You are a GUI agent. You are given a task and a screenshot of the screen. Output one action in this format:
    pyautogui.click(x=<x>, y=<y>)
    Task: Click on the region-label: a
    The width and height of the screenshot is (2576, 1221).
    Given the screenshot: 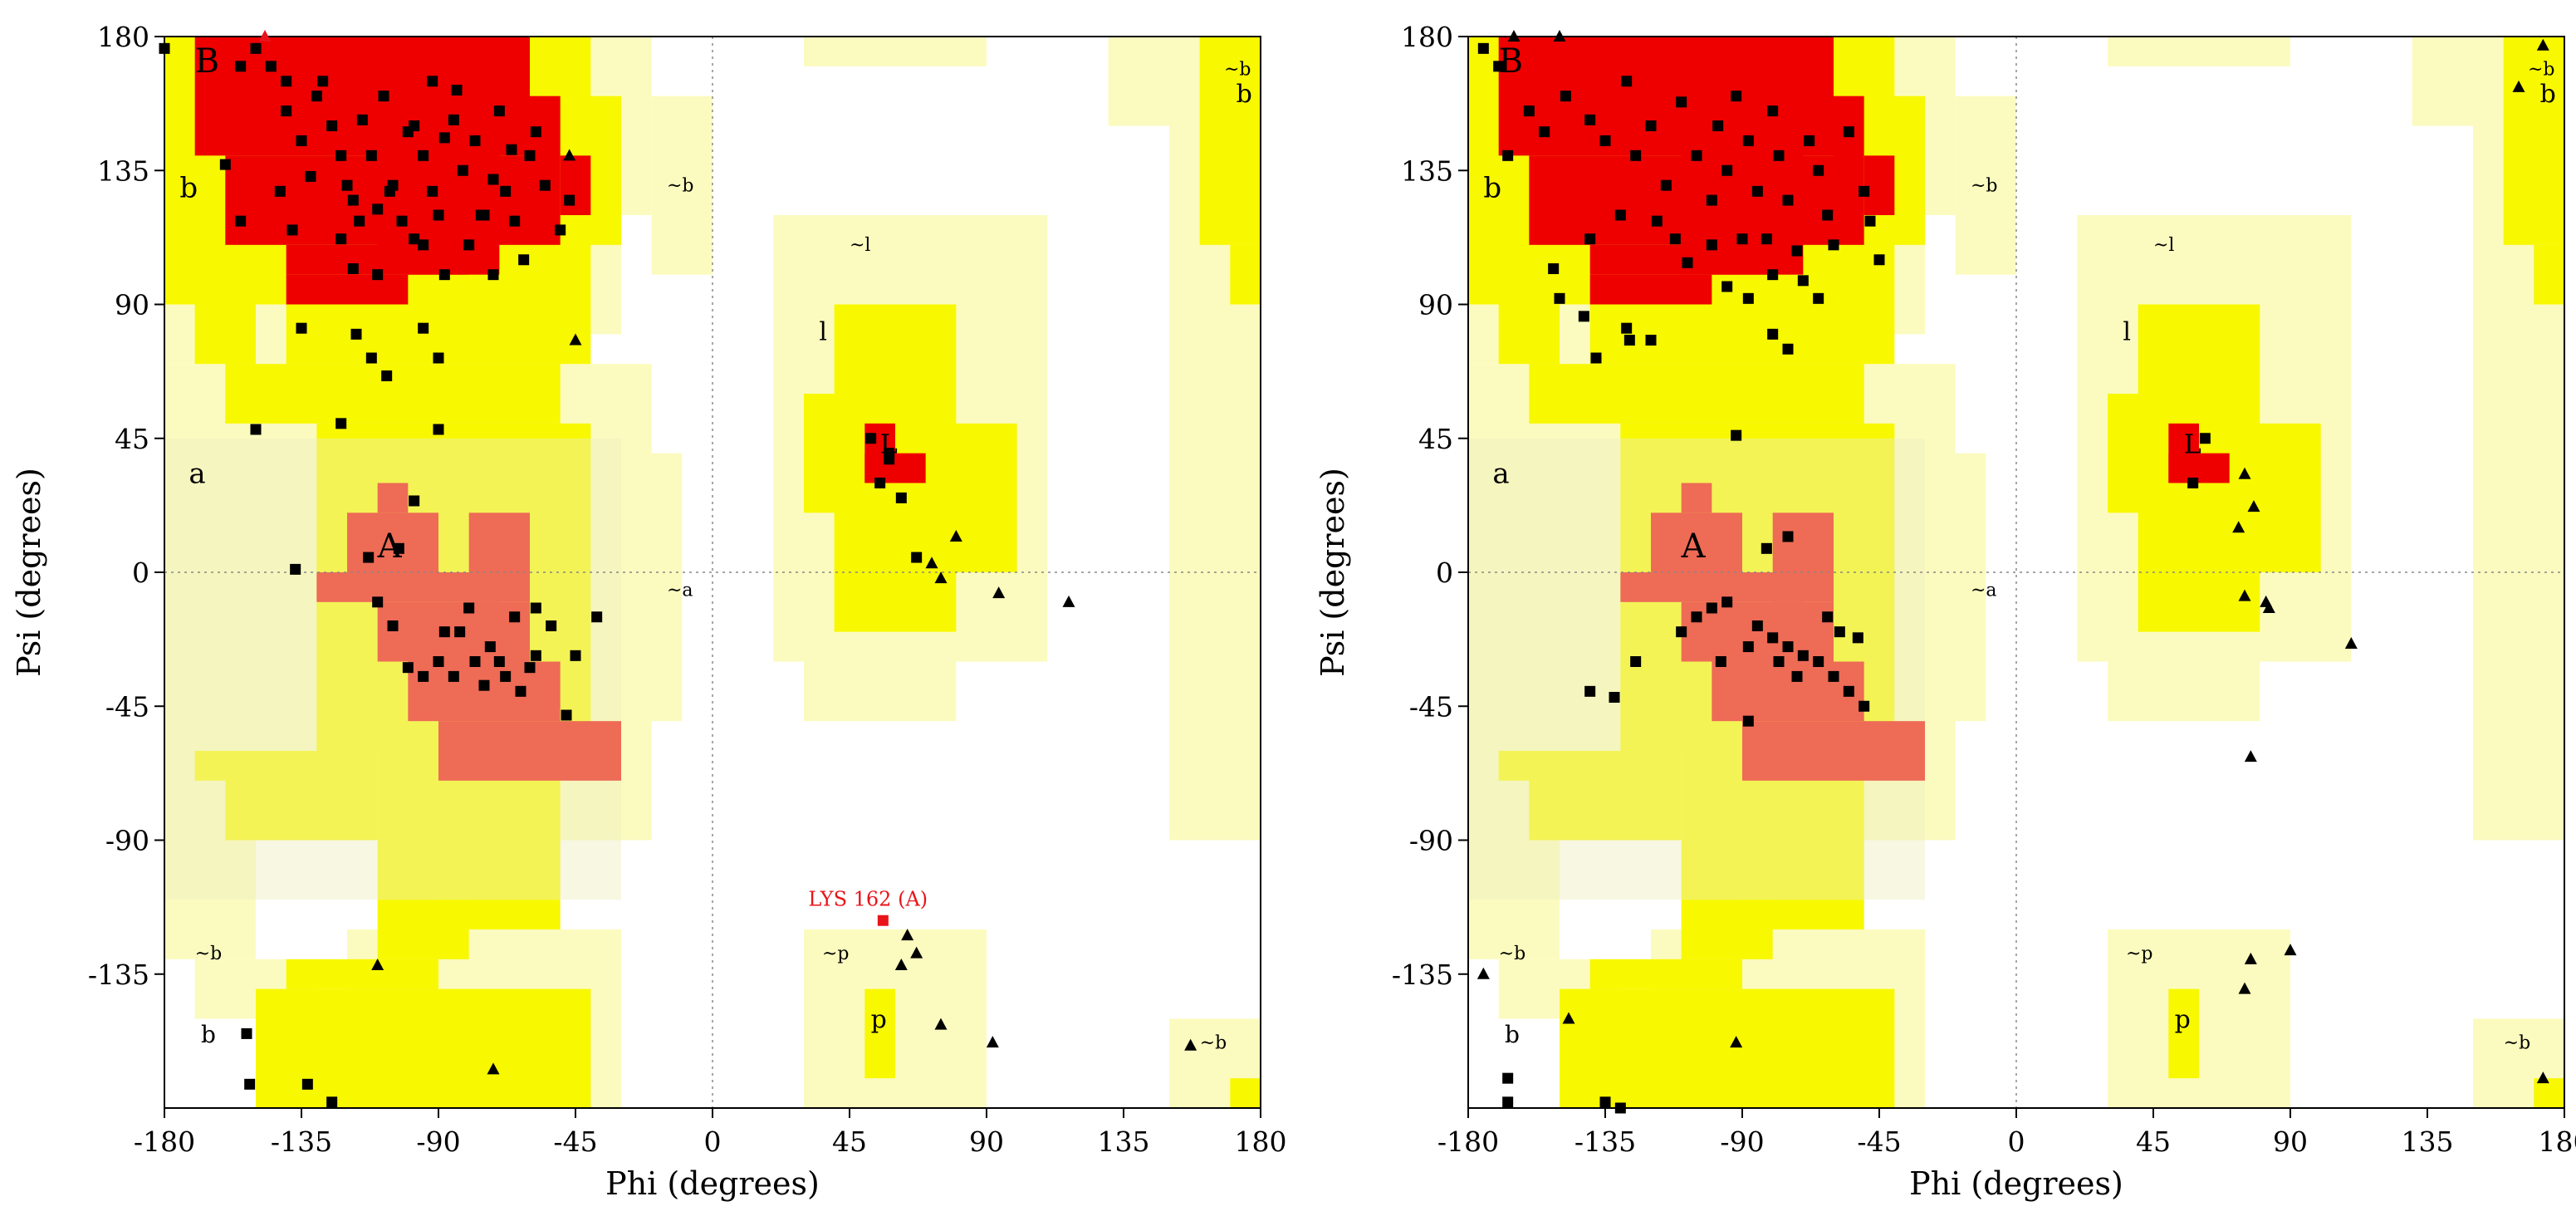 What is the action you would take?
    pyautogui.click(x=1501, y=475)
    